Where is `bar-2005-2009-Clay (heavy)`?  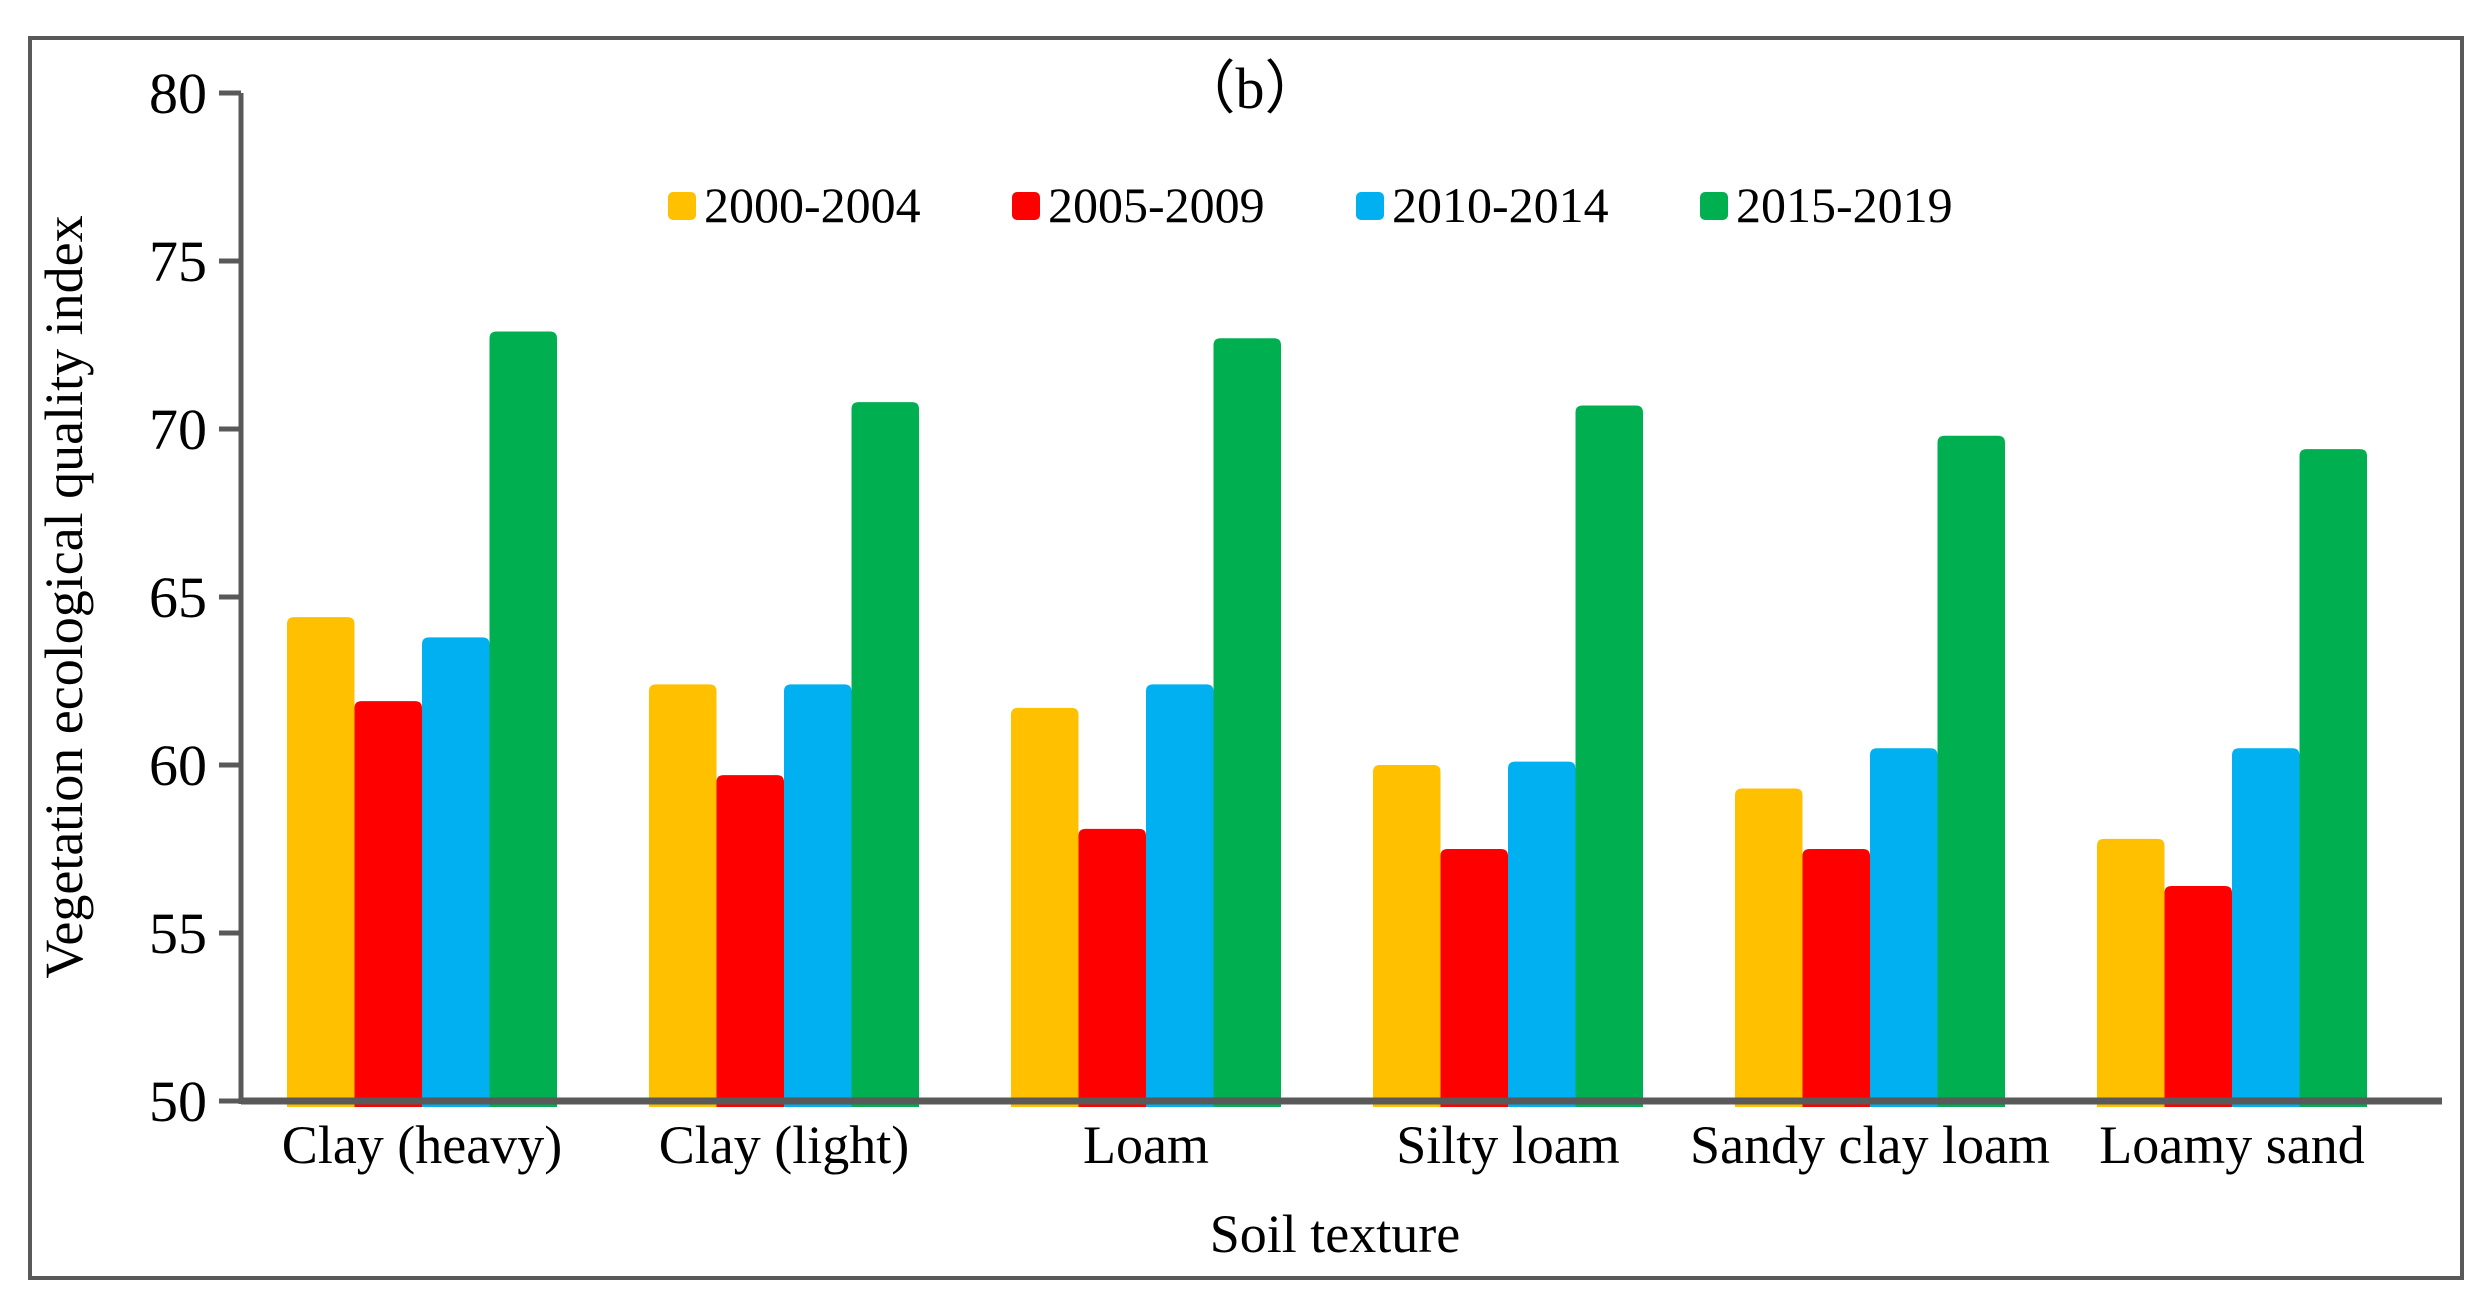
bar-2005-2009-Clay (heavy) is located at coordinates (388, 904).